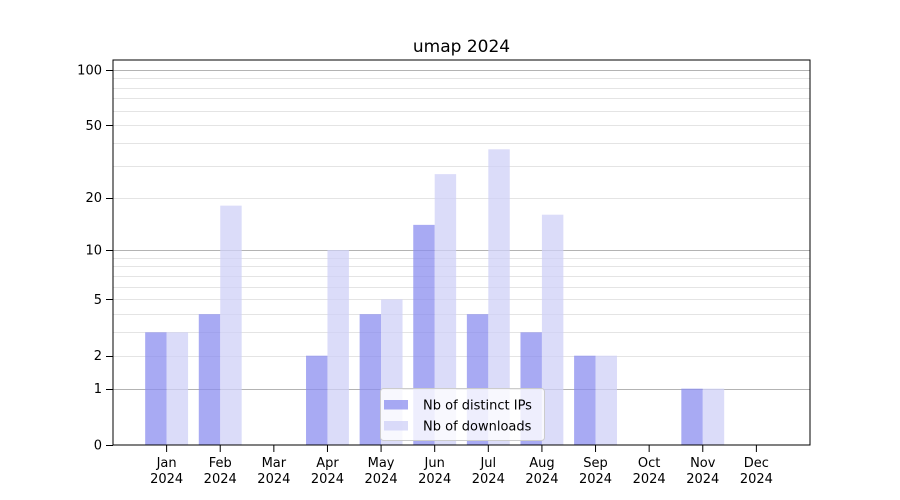 Image resolution: width=900 pixels, height=500 pixels. Describe the element at coordinates (396, 405) in the screenshot. I see `legend-swatch-distinct-ips` at that location.